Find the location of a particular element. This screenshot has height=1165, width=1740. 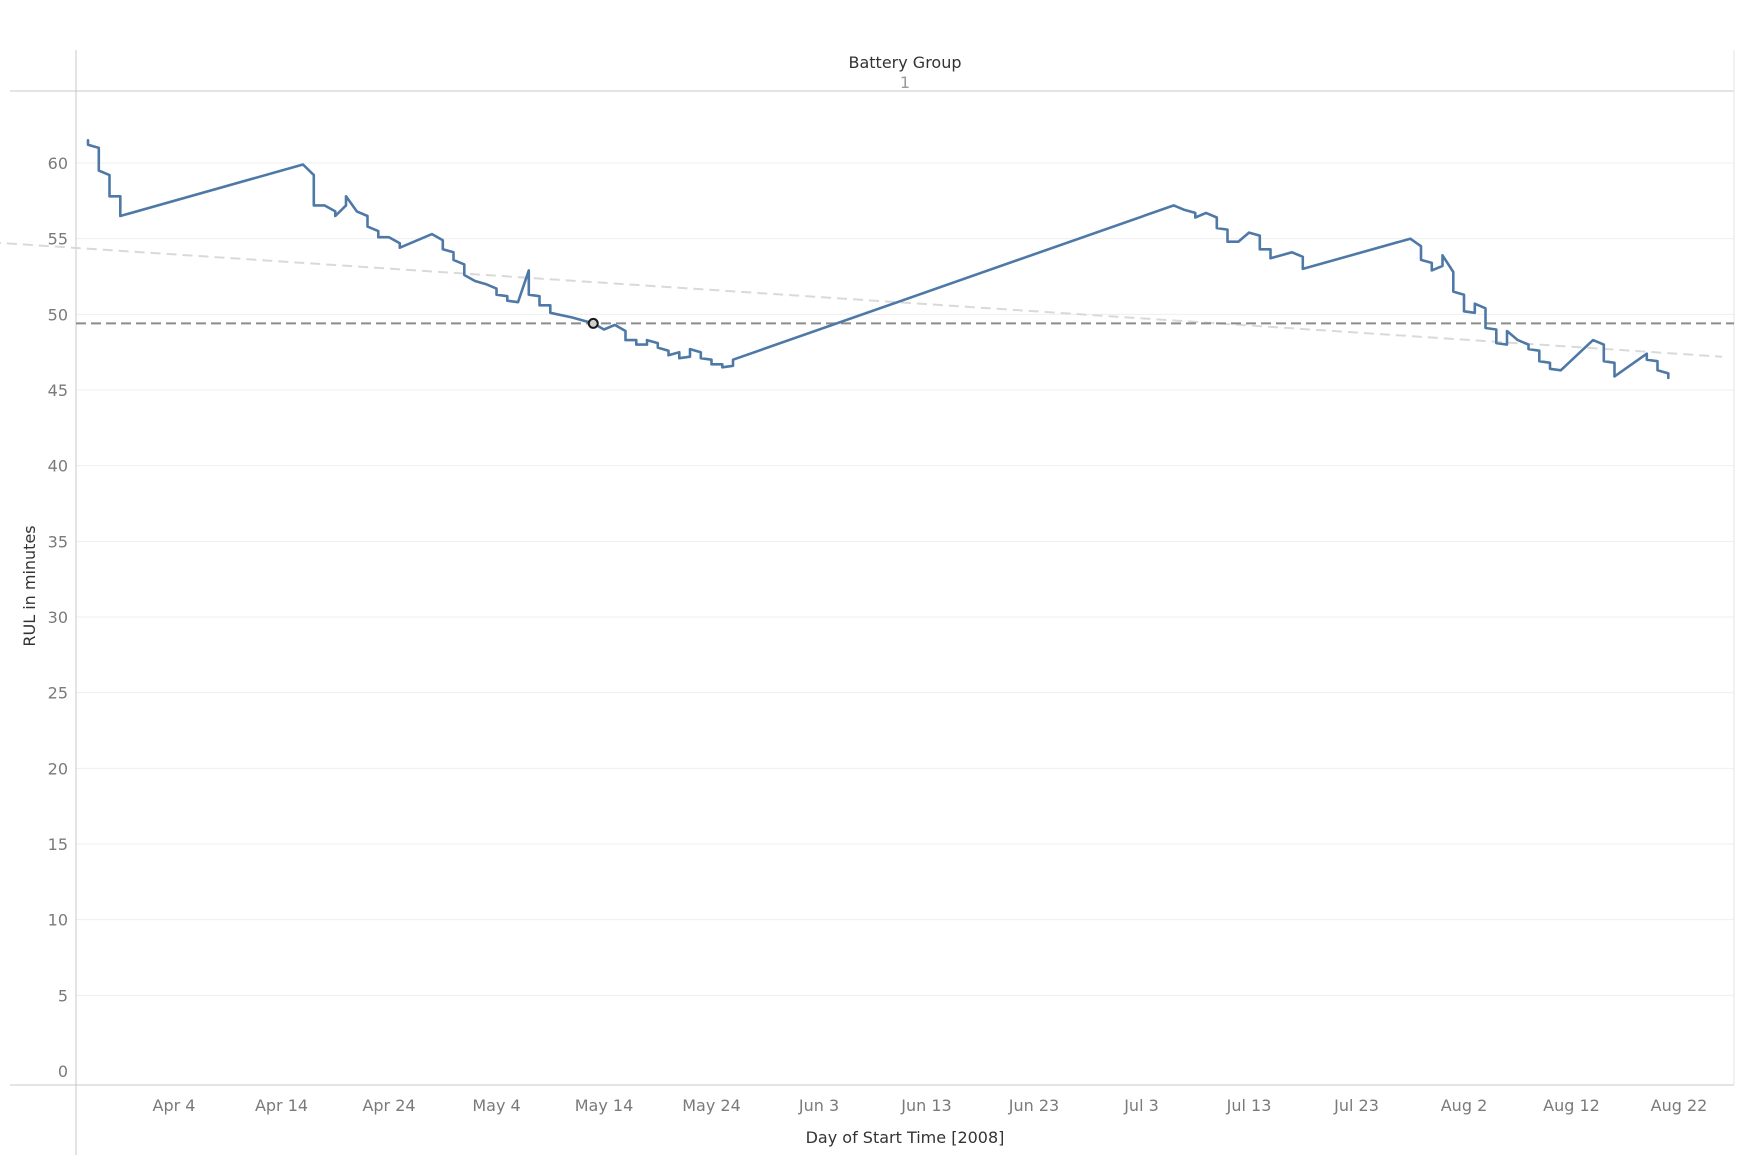

header-value: 1 is located at coordinates (905, 82).